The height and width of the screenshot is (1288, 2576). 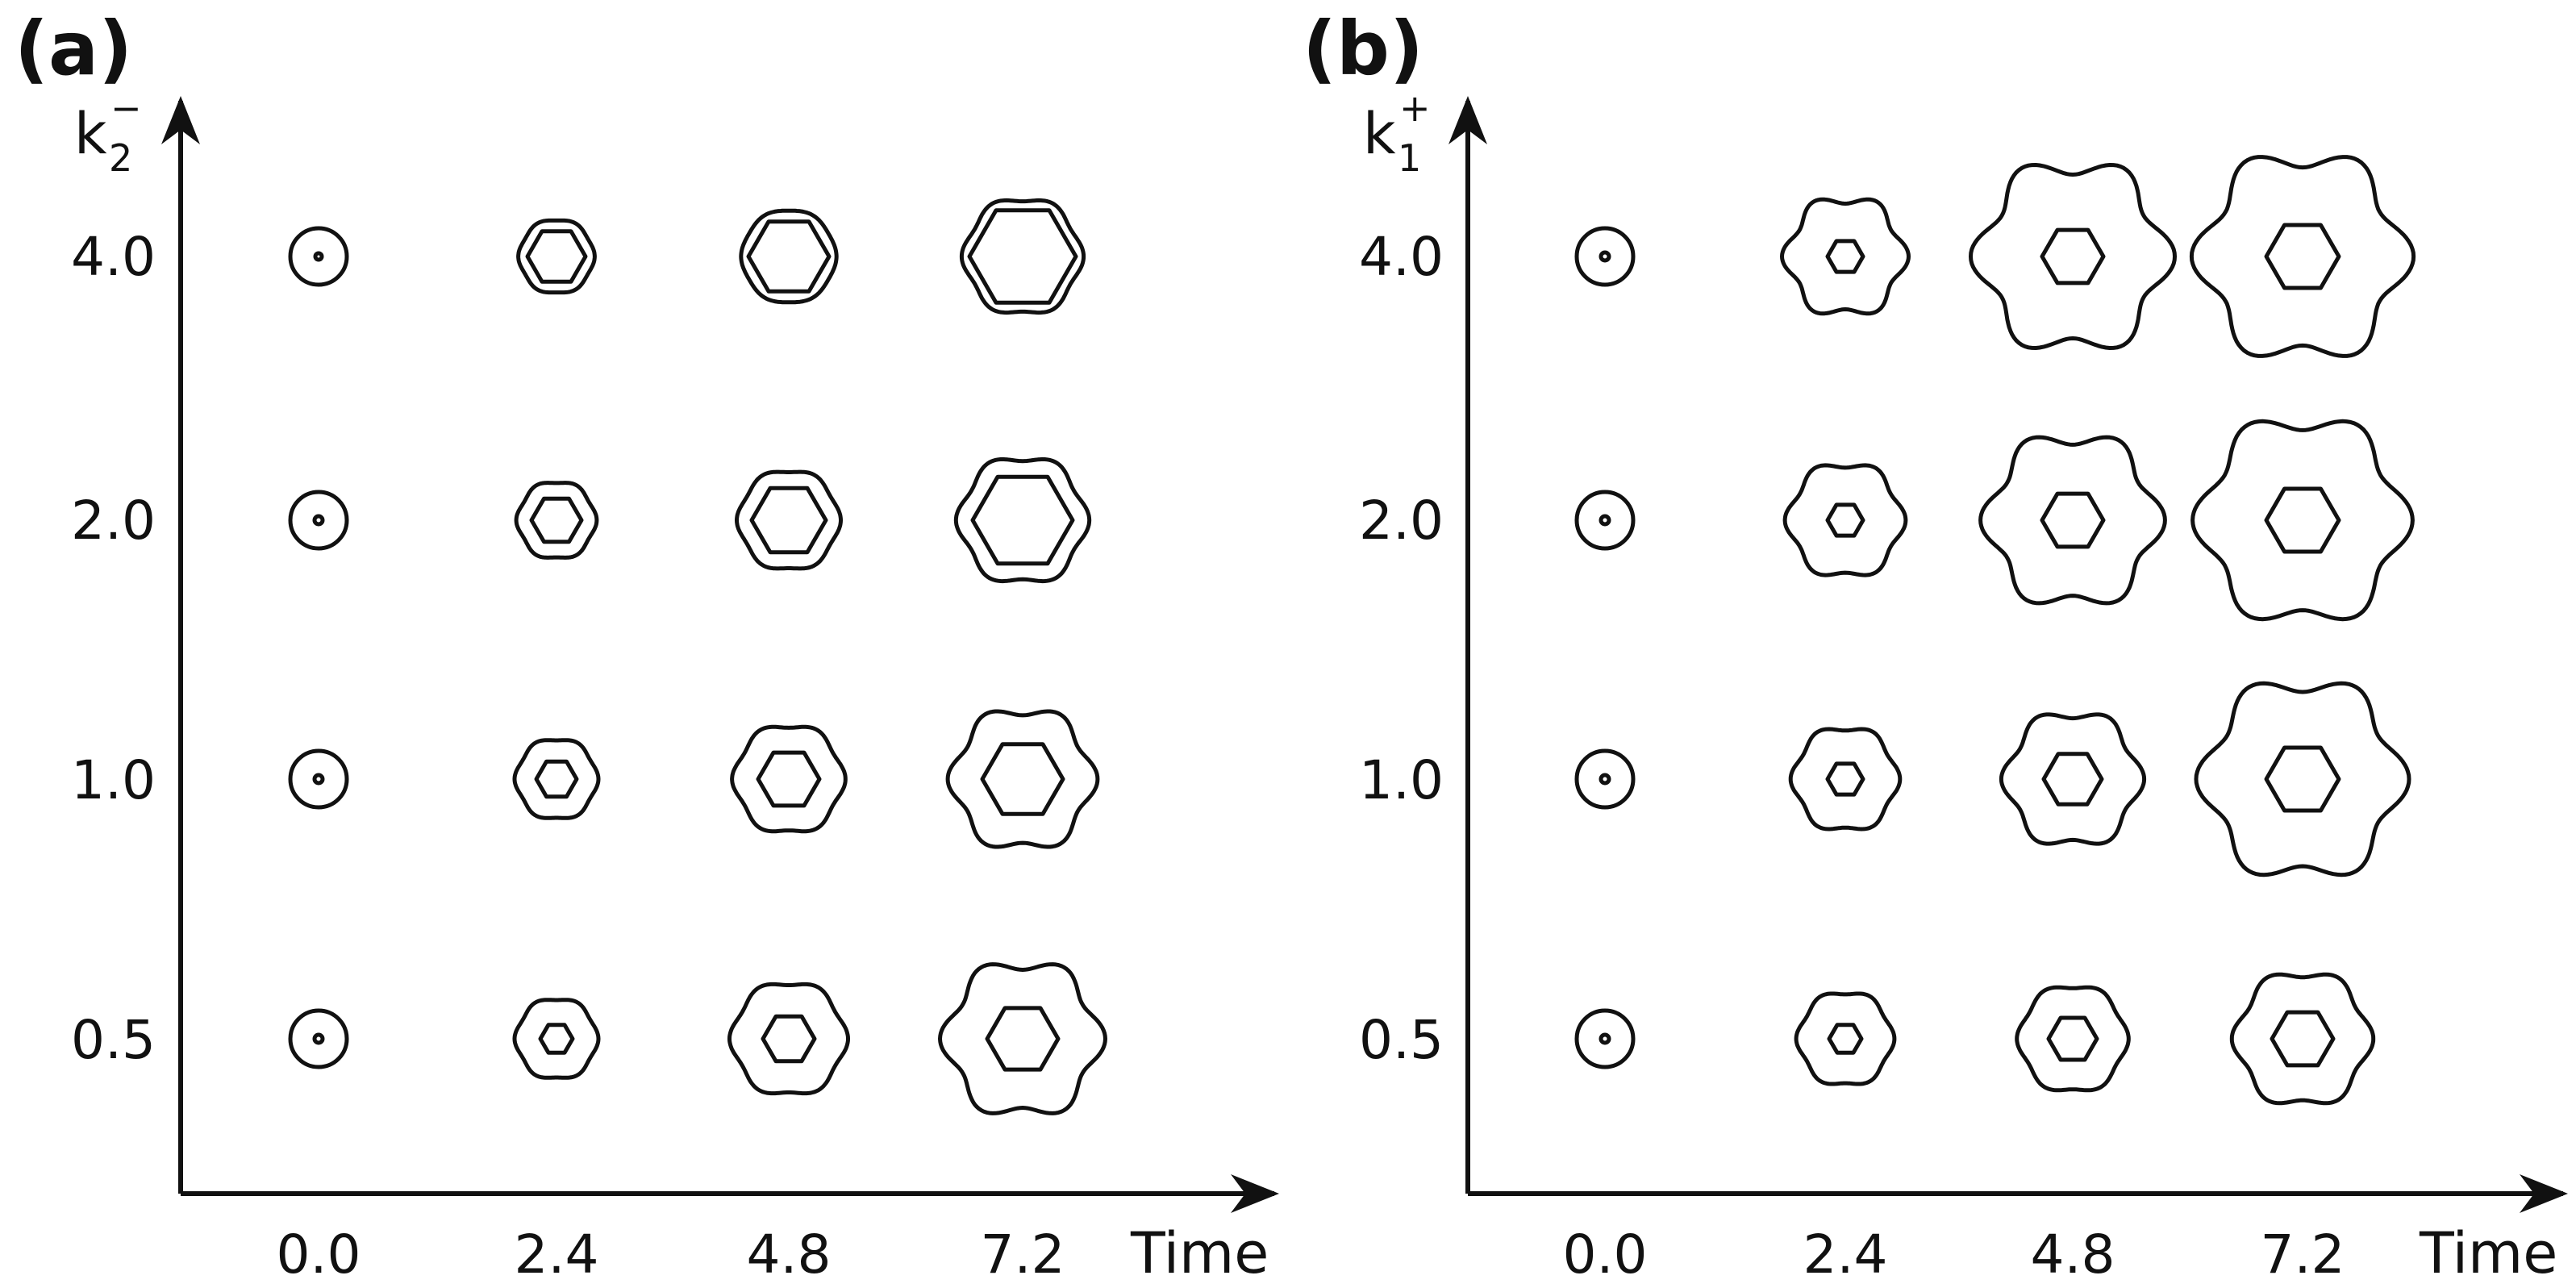 What do you see at coordinates (557, 1254) in the screenshot?
I see `panel-a-time-tick: 2.4` at bounding box center [557, 1254].